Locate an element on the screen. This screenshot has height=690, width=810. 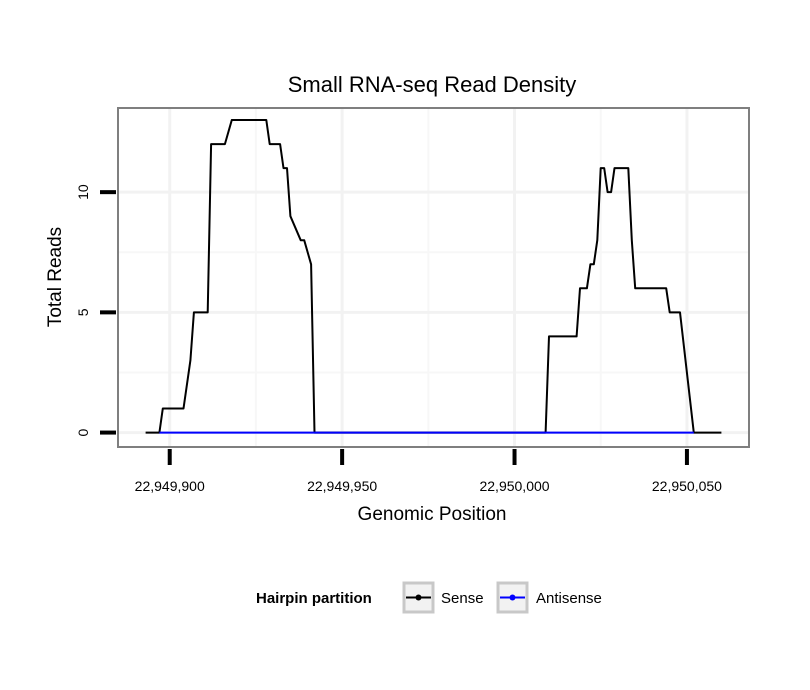
x-tick-label: 22,950,000 is located at coordinates (514, 486).